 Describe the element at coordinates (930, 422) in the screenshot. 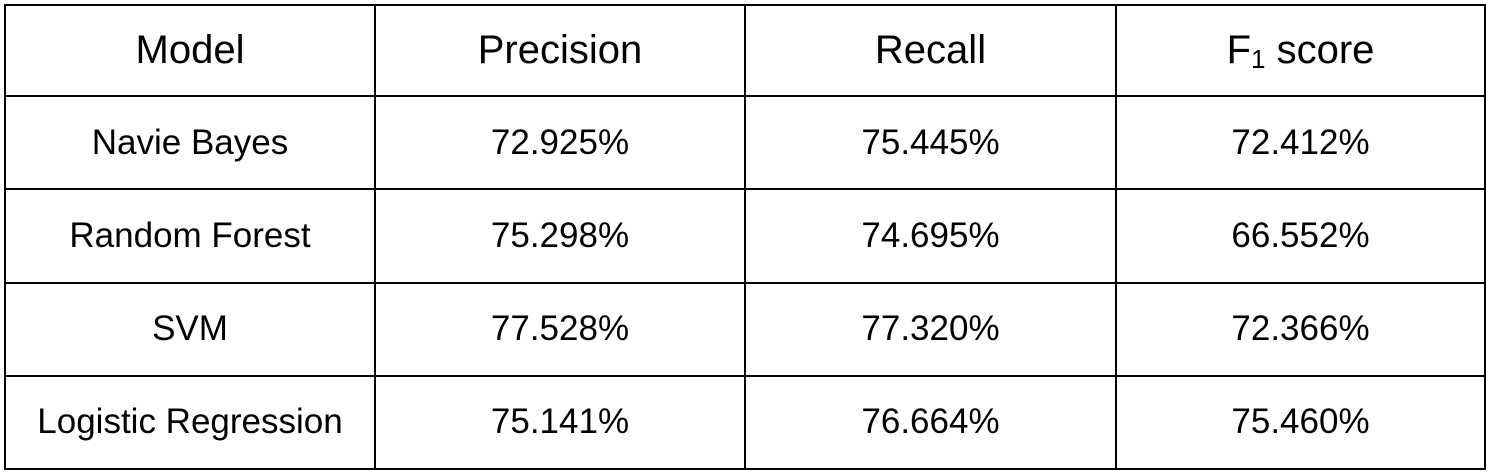

I see `cell-recall: 76.664%` at that location.